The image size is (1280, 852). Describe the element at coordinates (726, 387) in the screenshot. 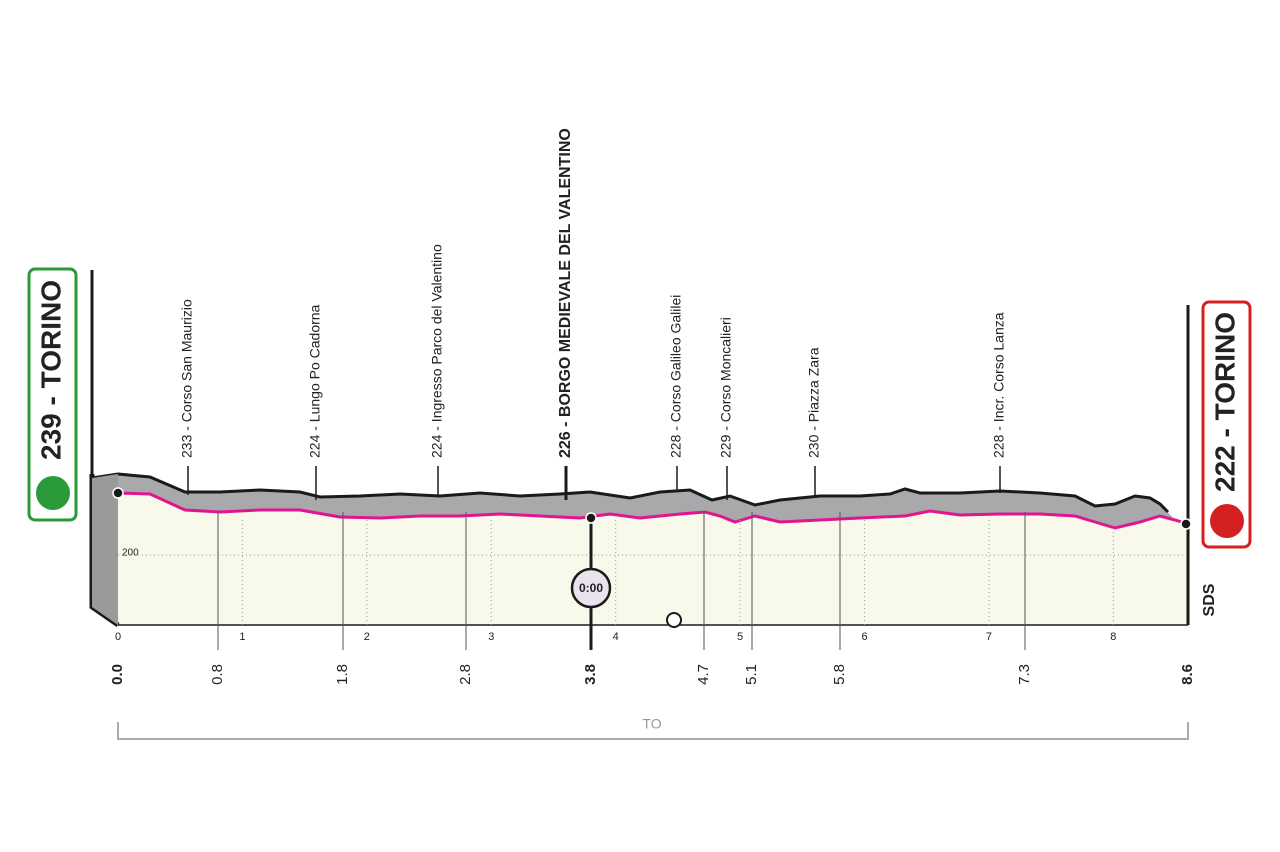

I see `waypoint-label: 229 - Corso Moncalieri` at that location.